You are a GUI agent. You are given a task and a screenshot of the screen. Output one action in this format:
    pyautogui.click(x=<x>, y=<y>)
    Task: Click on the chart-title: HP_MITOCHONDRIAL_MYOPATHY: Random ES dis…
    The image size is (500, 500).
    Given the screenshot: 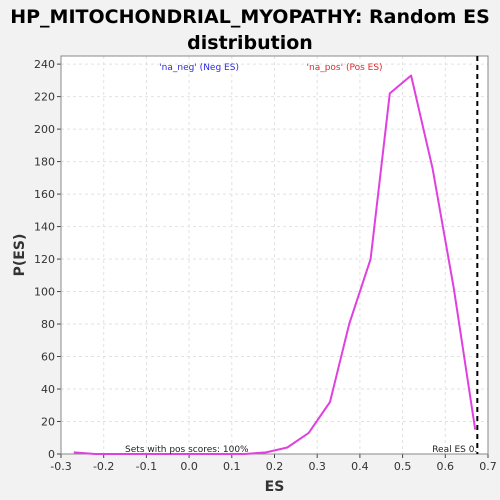 What is the action you would take?
    pyautogui.click(x=250, y=30)
    